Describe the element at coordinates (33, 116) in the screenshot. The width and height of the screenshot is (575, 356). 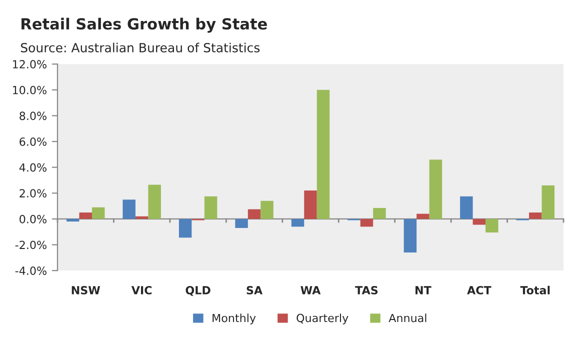
I see `y-tick-label: 8.0%` at that location.